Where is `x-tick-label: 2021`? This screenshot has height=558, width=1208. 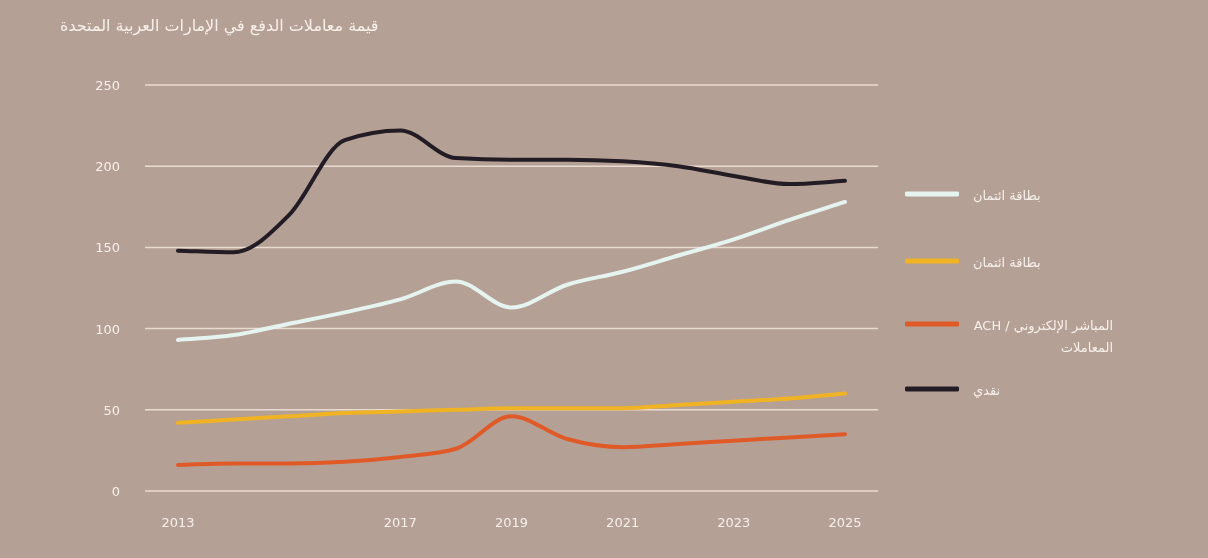
x-tick-label: 2021 is located at coordinates (623, 522).